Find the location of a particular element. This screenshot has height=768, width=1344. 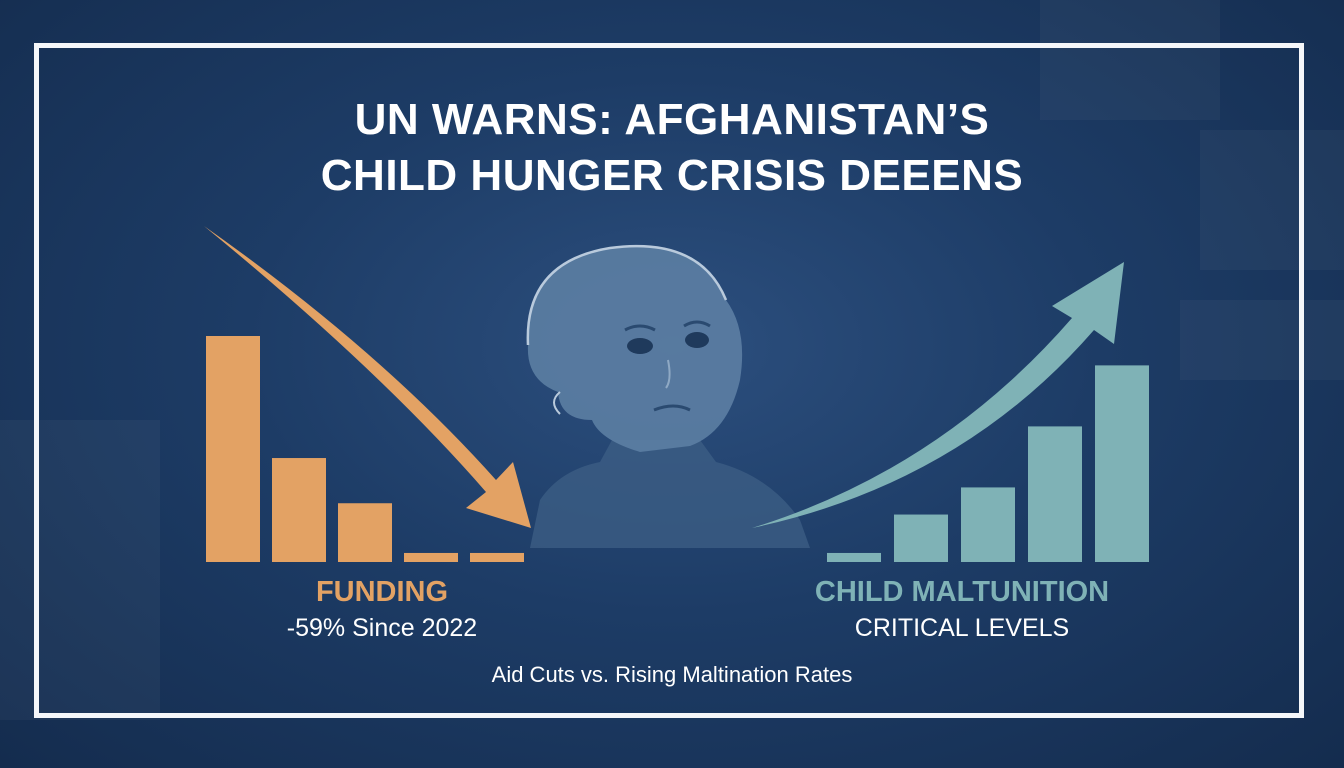

headline-line-2: CHILD HUNGER CRISIS DEEENS is located at coordinates (672, 175).